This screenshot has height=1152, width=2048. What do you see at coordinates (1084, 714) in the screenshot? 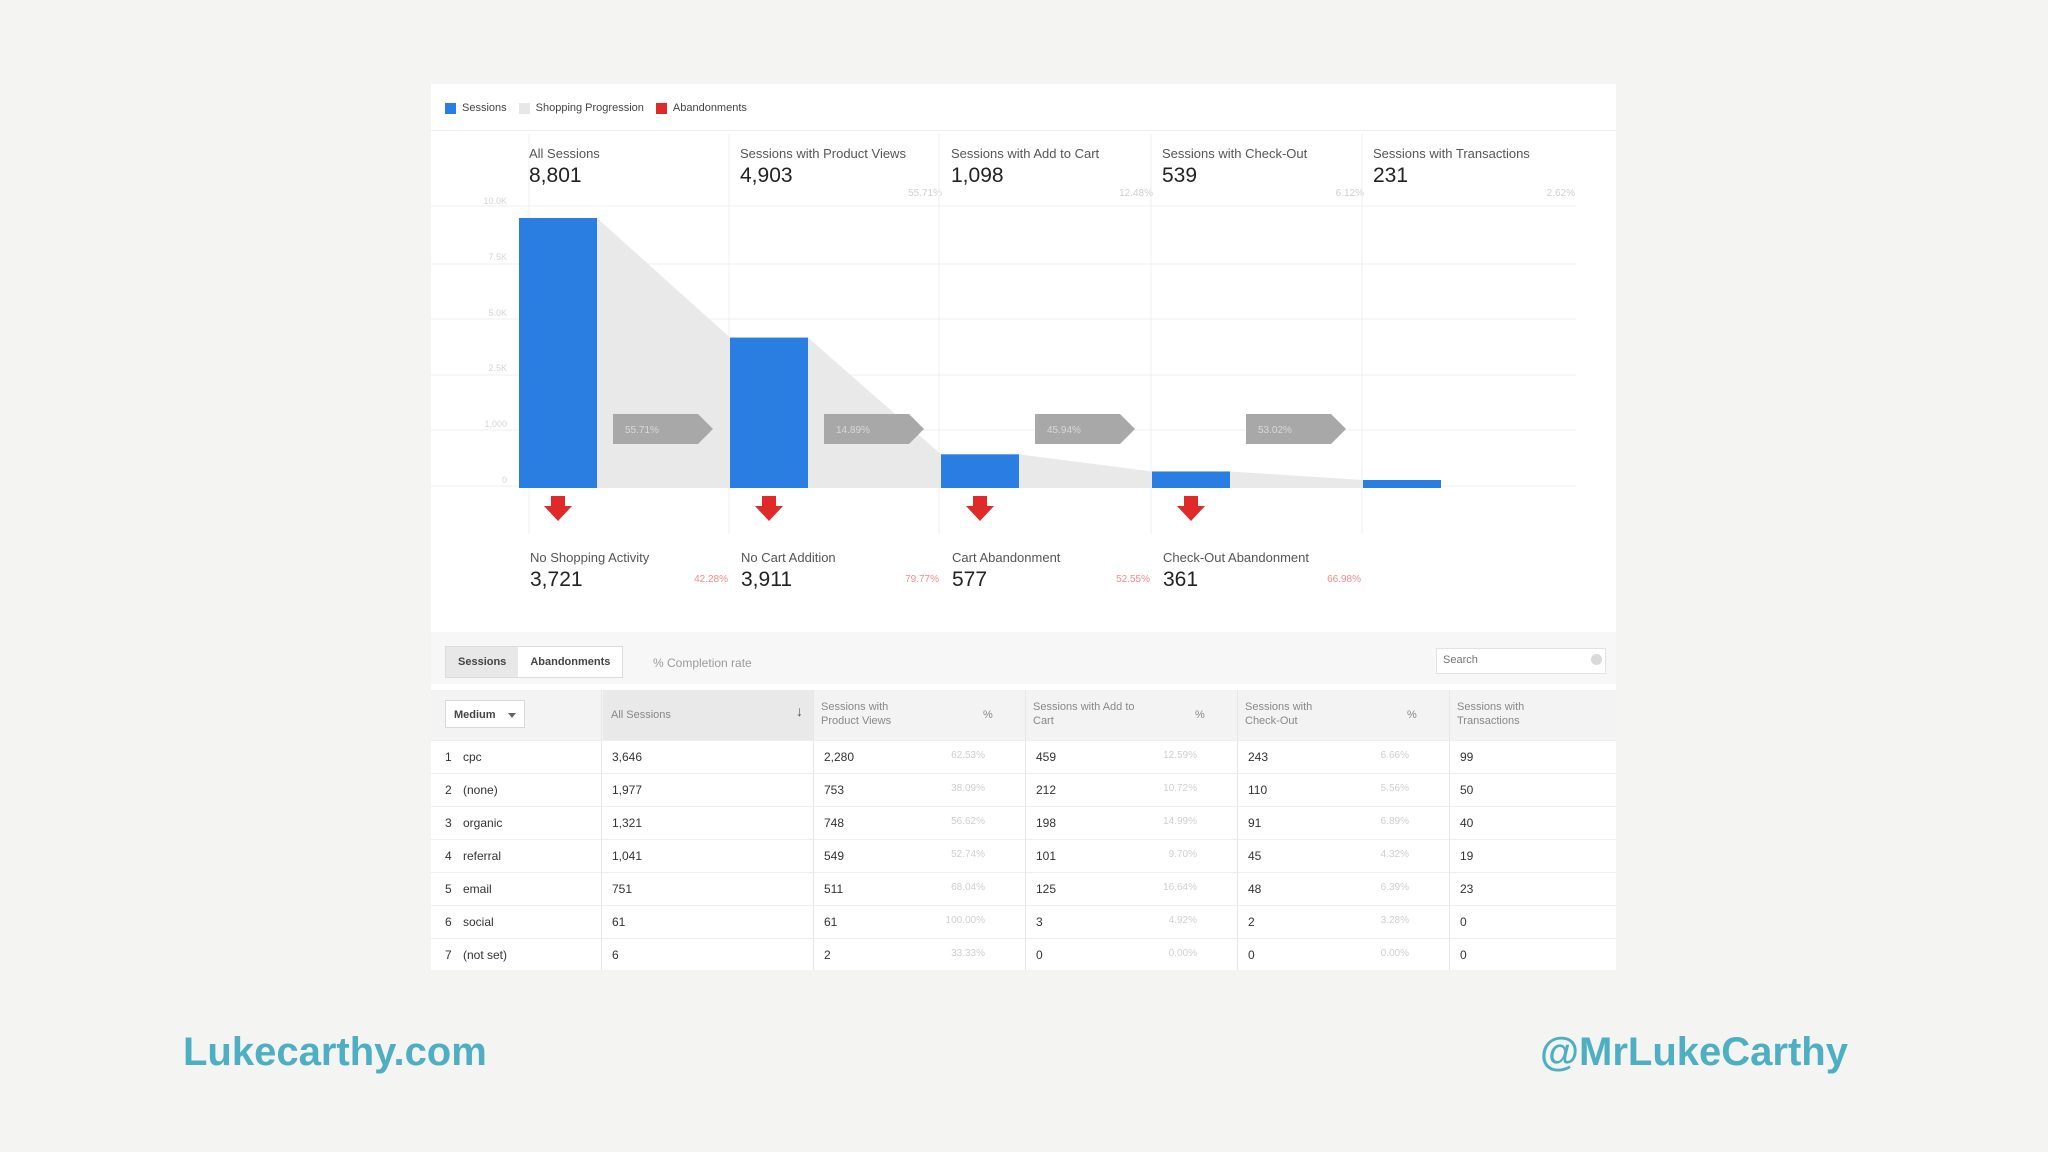
I see `header-add-to-cart: Sessions with Add to Cart` at bounding box center [1084, 714].